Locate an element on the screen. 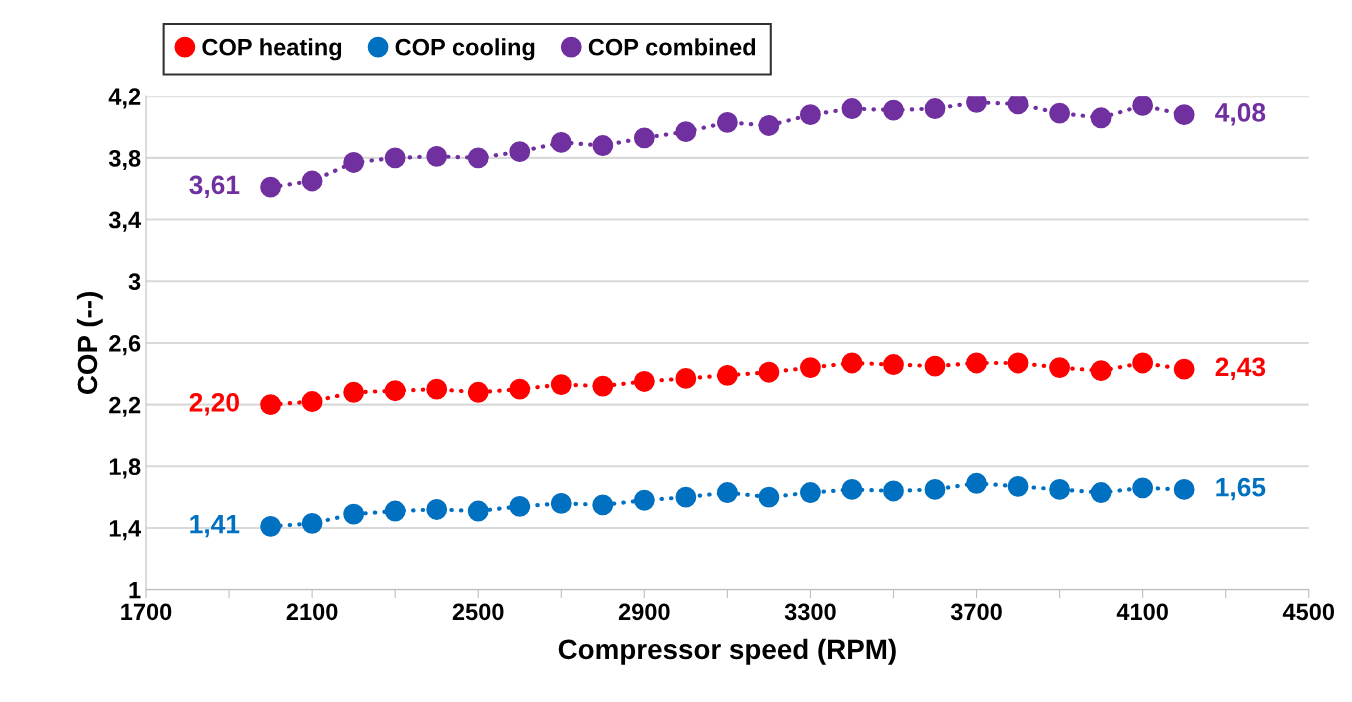 The width and height of the screenshot is (1352, 702). y-tick-label: 4,2 is located at coordinates (124, 98).